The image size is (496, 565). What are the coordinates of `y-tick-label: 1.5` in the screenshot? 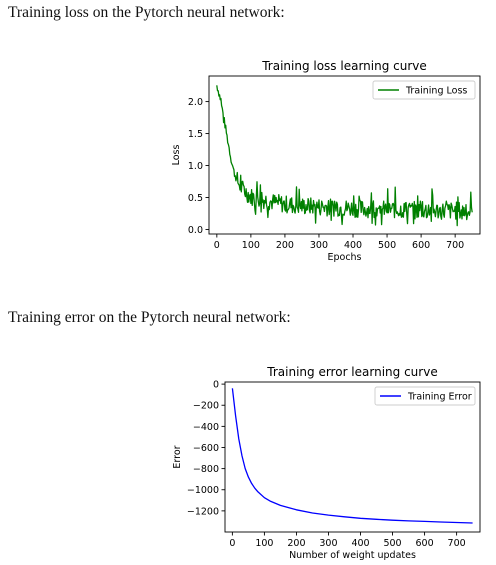 It's located at (195, 134).